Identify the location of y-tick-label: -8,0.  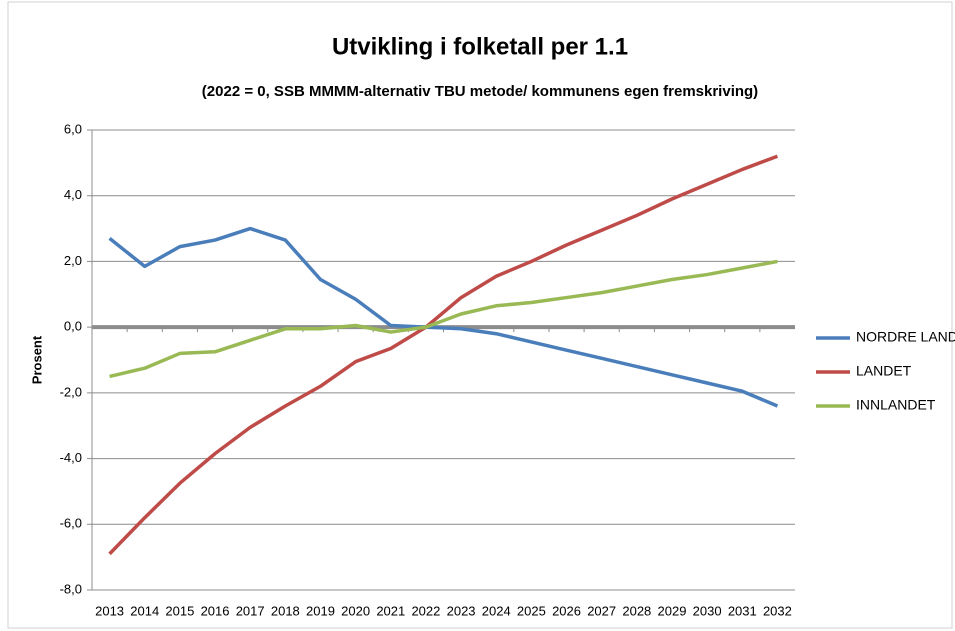
(71, 588).